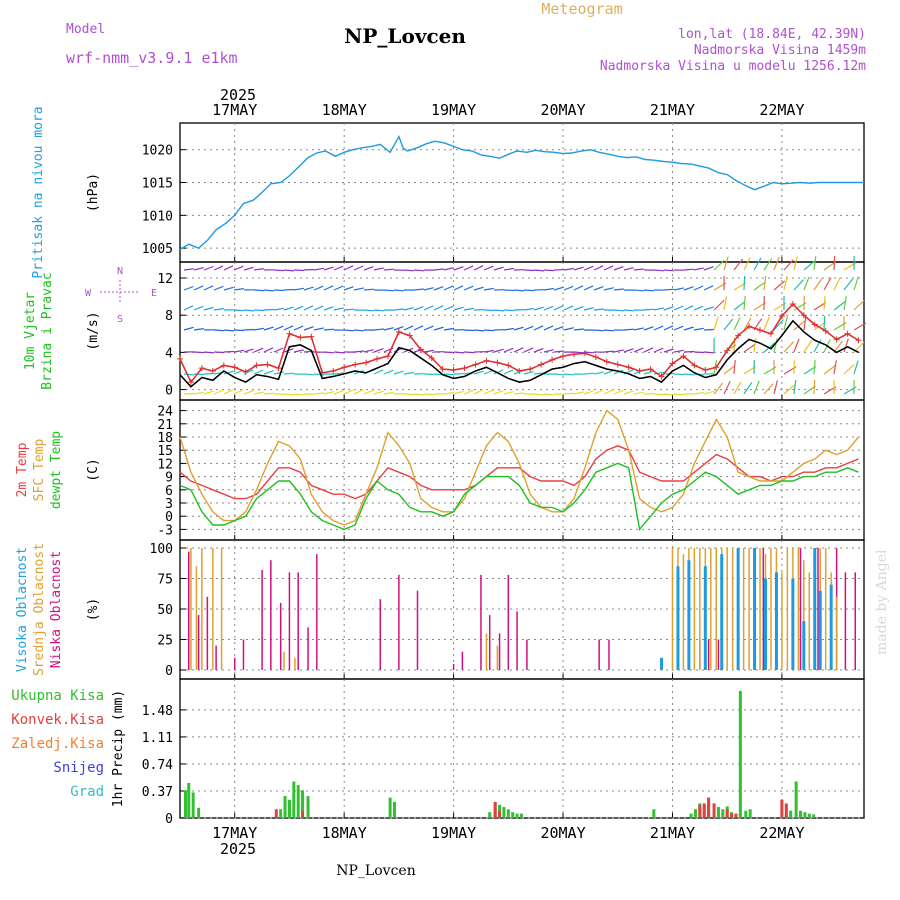  I want to click on y-tick-label: 21, so click(165, 425).